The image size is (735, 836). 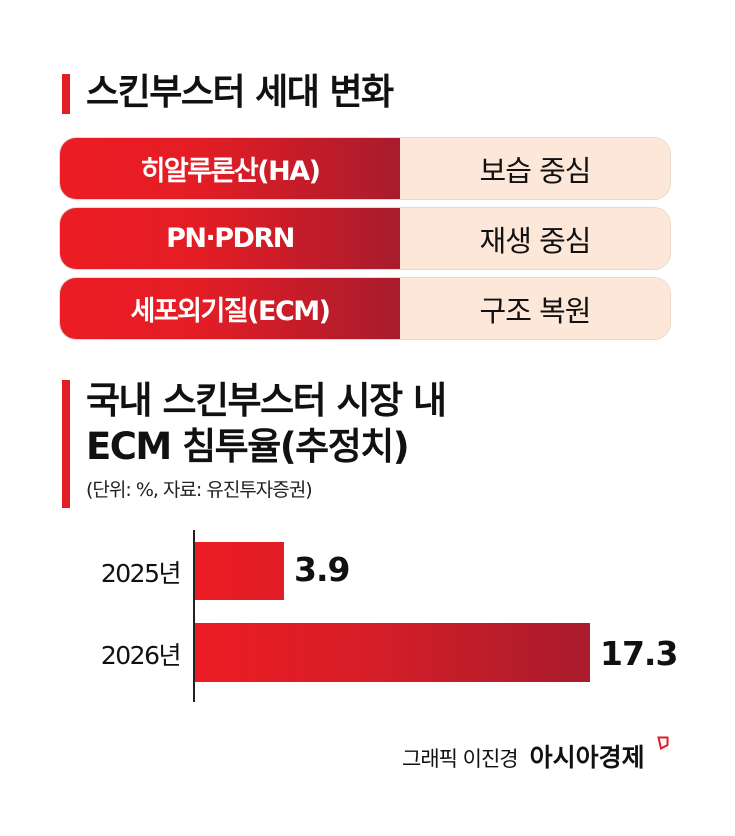 What do you see at coordinates (535, 308) in the screenshot?
I see `focus-label: 구조 복원` at bounding box center [535, 308].